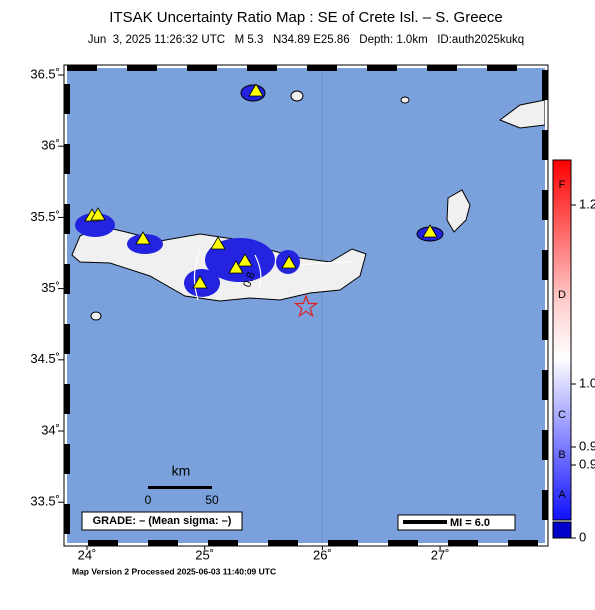 This screenshot has width=595, height=610. Describe the element at coordinates (249, 280) in the screenshot. I see `contour-label: 0.8` at that location.